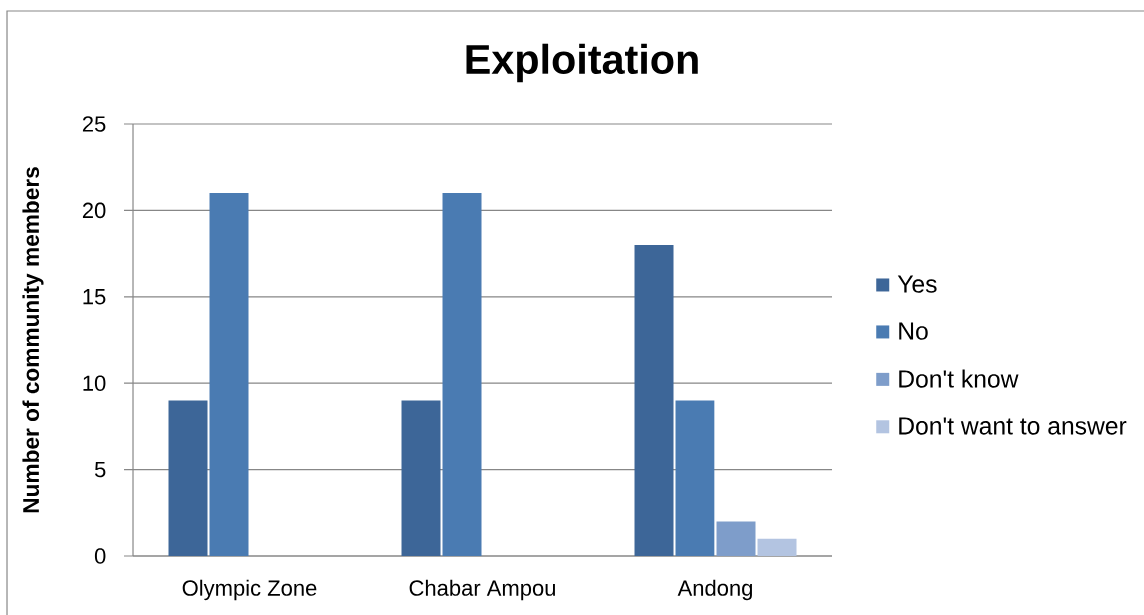 The image size is (1144, 615). I want to click on legend-label: No, so click(913, 331).